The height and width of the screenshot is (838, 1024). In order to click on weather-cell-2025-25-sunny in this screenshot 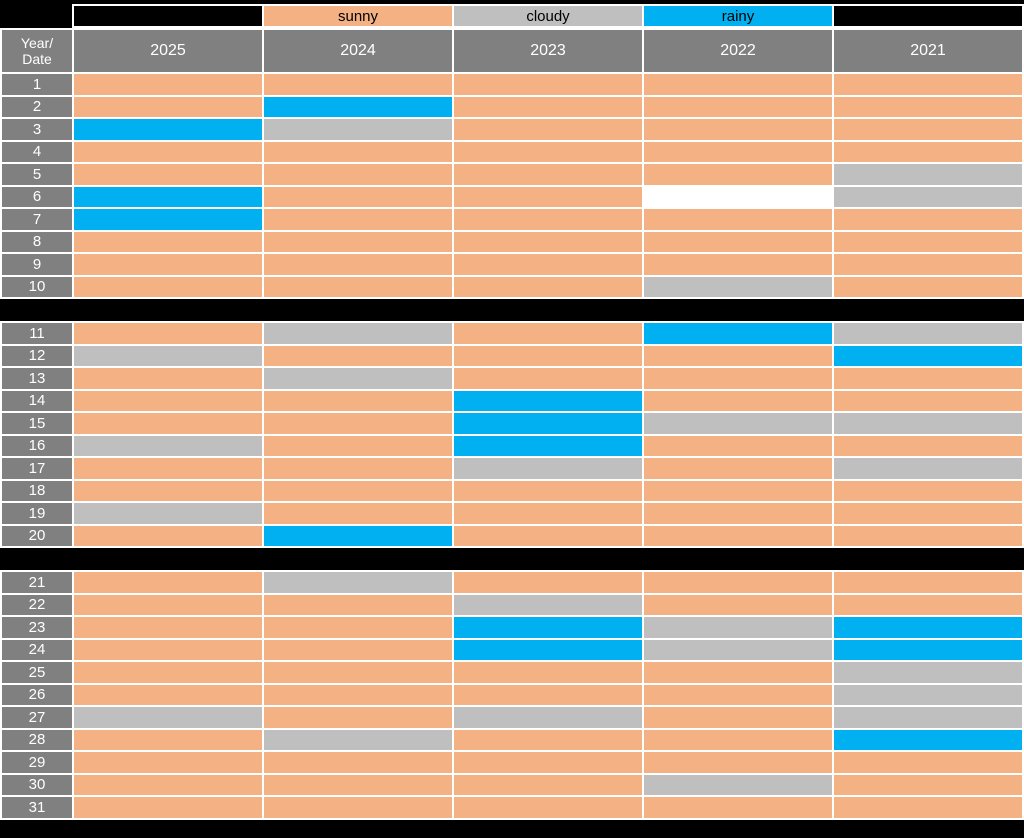, I will do `click(168, 672)`.